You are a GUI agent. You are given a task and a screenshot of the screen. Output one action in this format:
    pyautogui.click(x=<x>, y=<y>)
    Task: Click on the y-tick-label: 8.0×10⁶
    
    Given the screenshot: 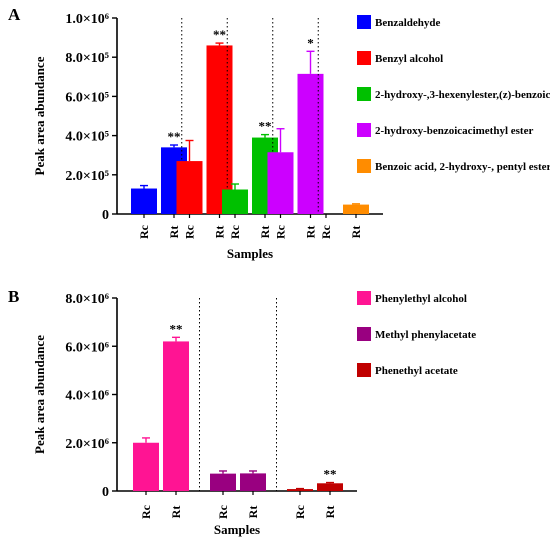 What is the action you would take?
    pyautogui.click(x=87, y=299)
    